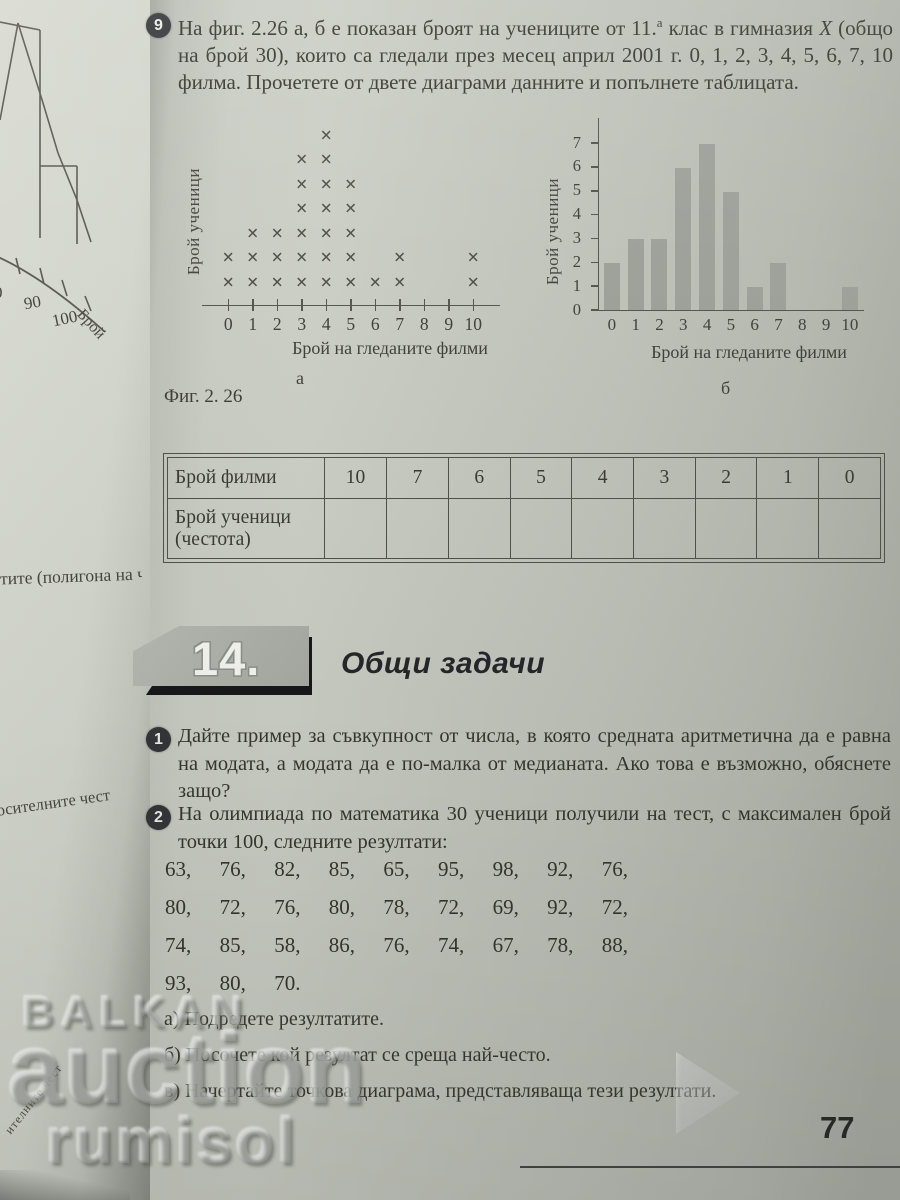  What do you see at coordinates (178, 983) in the screenshot?
I see `result-value: 93,` at bounding box center [178, 983].